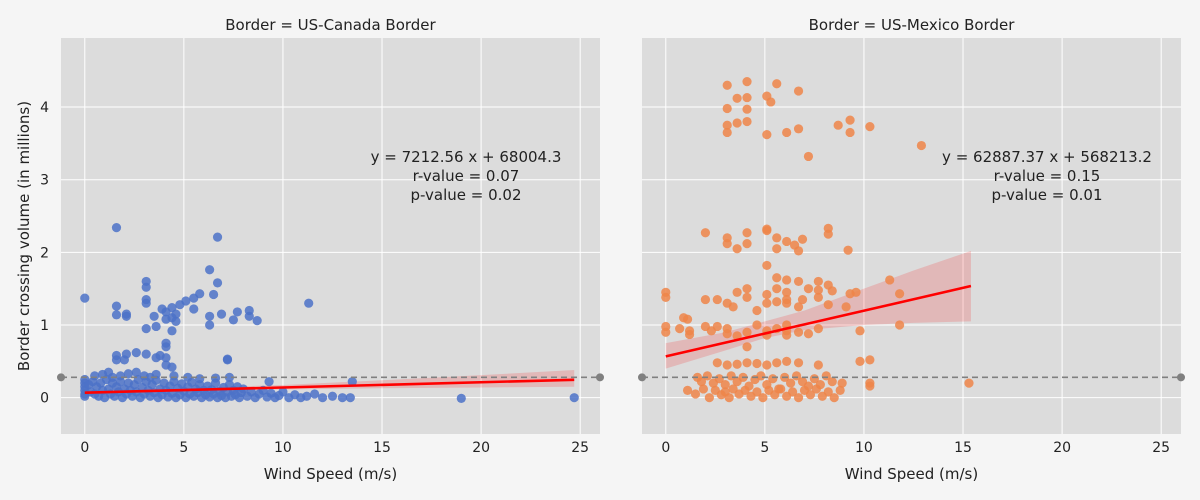  Describe the element at coordinates (465, 195) in the screenshot. I see `p-value: p-value = 0.02` at that location.